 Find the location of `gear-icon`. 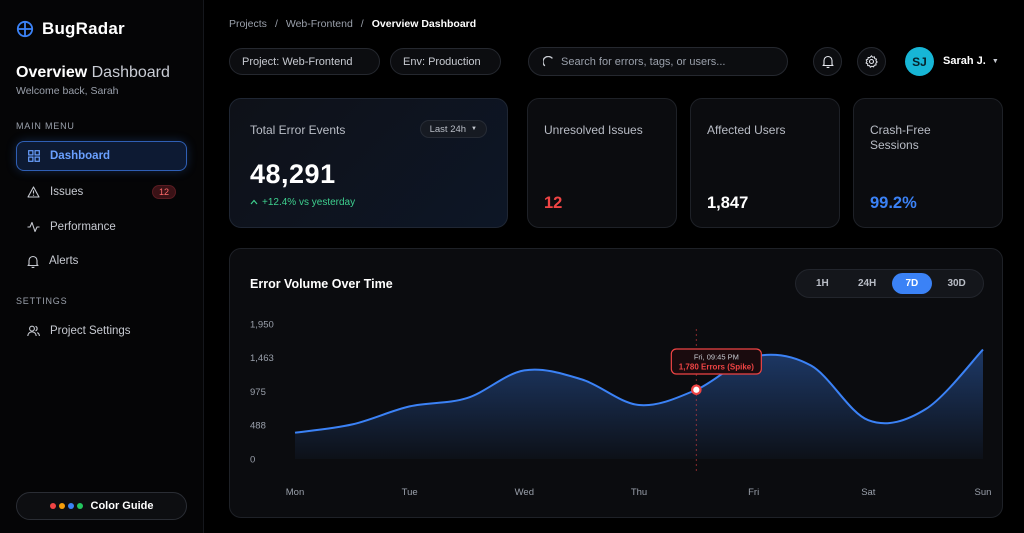

gear-icon is located at coordinates (871, 61).